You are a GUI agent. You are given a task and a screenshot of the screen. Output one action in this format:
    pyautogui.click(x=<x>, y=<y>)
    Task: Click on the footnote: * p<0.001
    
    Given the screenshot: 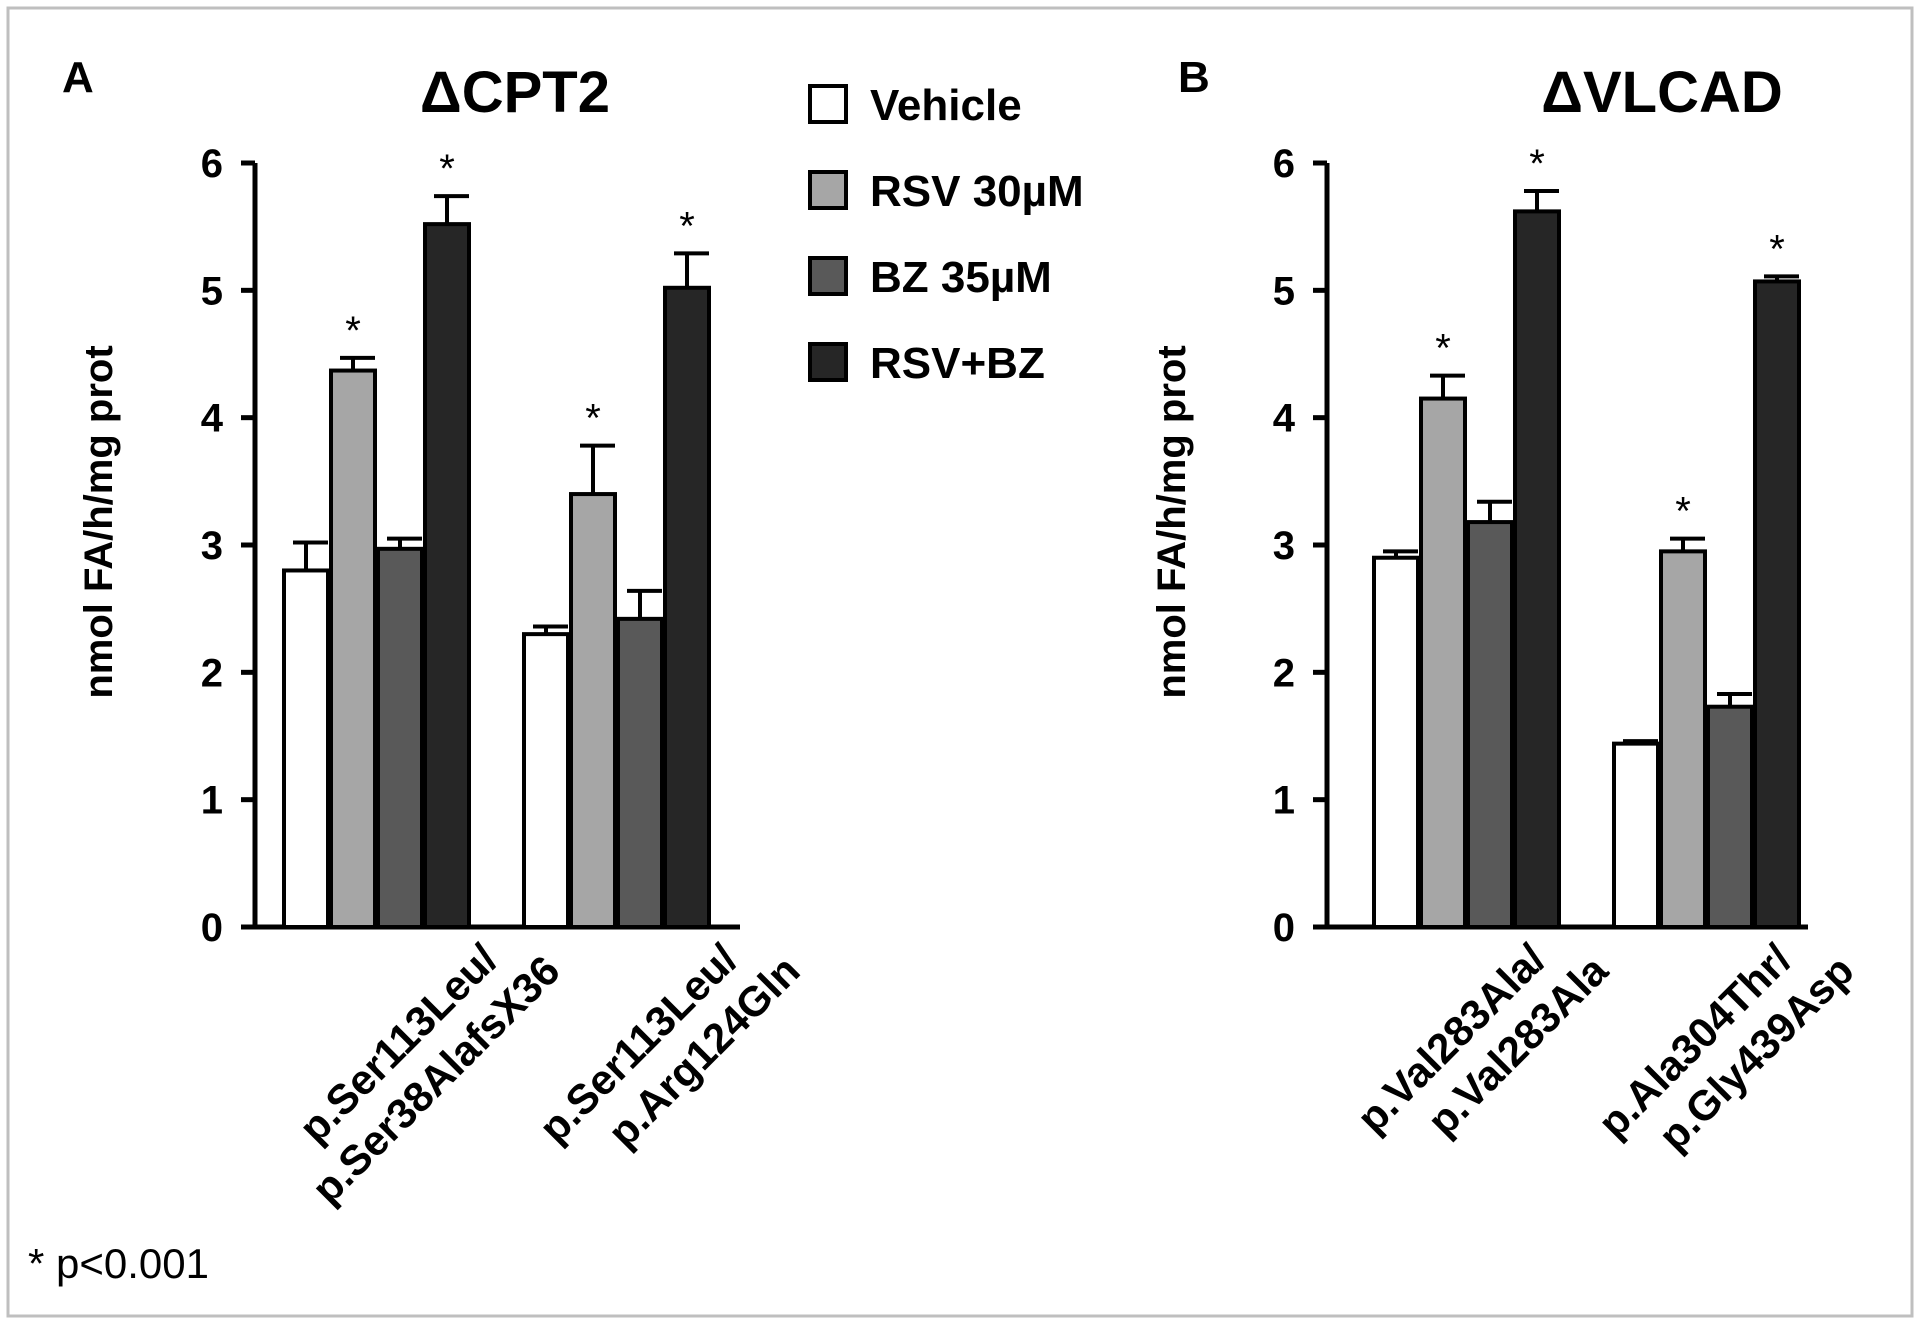 What is the action you would take?
    pyautogui.click(x=118, y=1263)
    